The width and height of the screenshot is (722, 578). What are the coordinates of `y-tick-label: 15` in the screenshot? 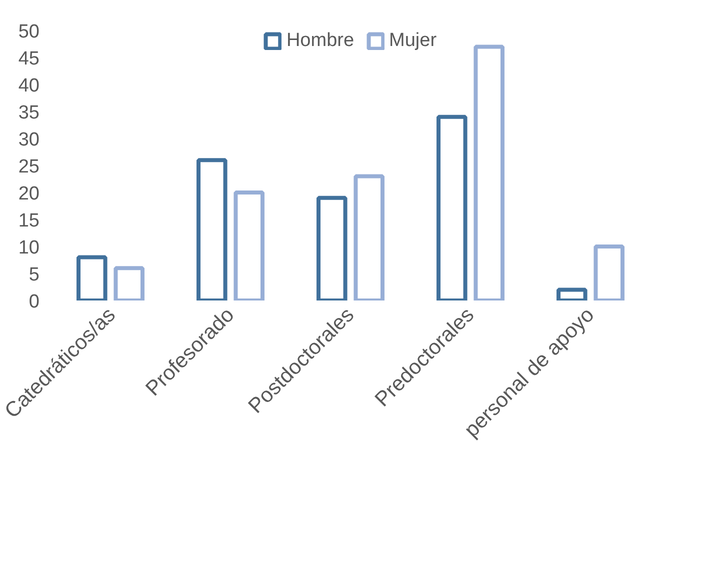 It's located at (29, 221).